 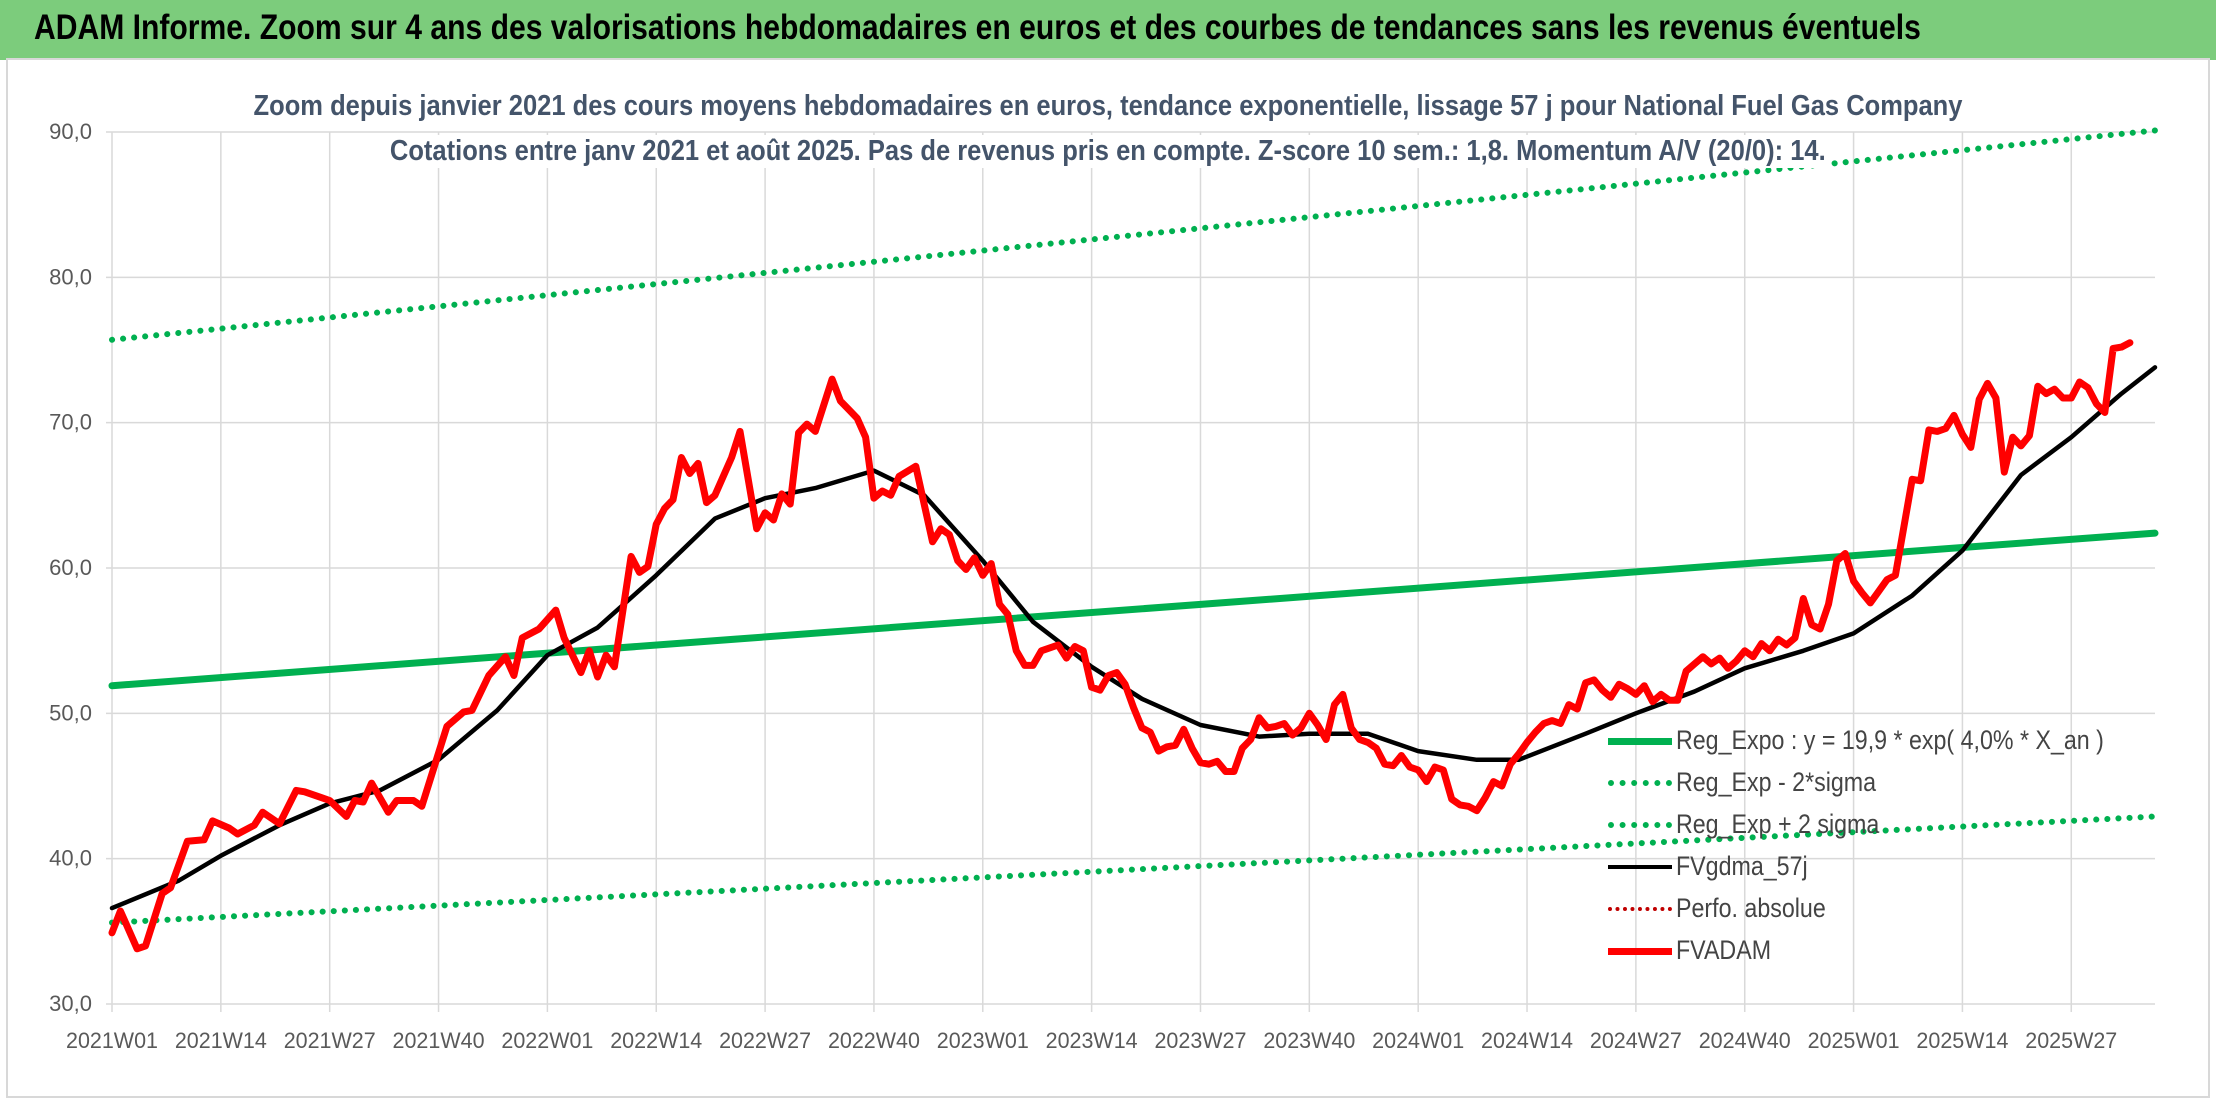 I want to click on legend-label: Reg_Expo : y = 19,9 * exp( 4,0% * X_an ), so click(x=1890, y=740).